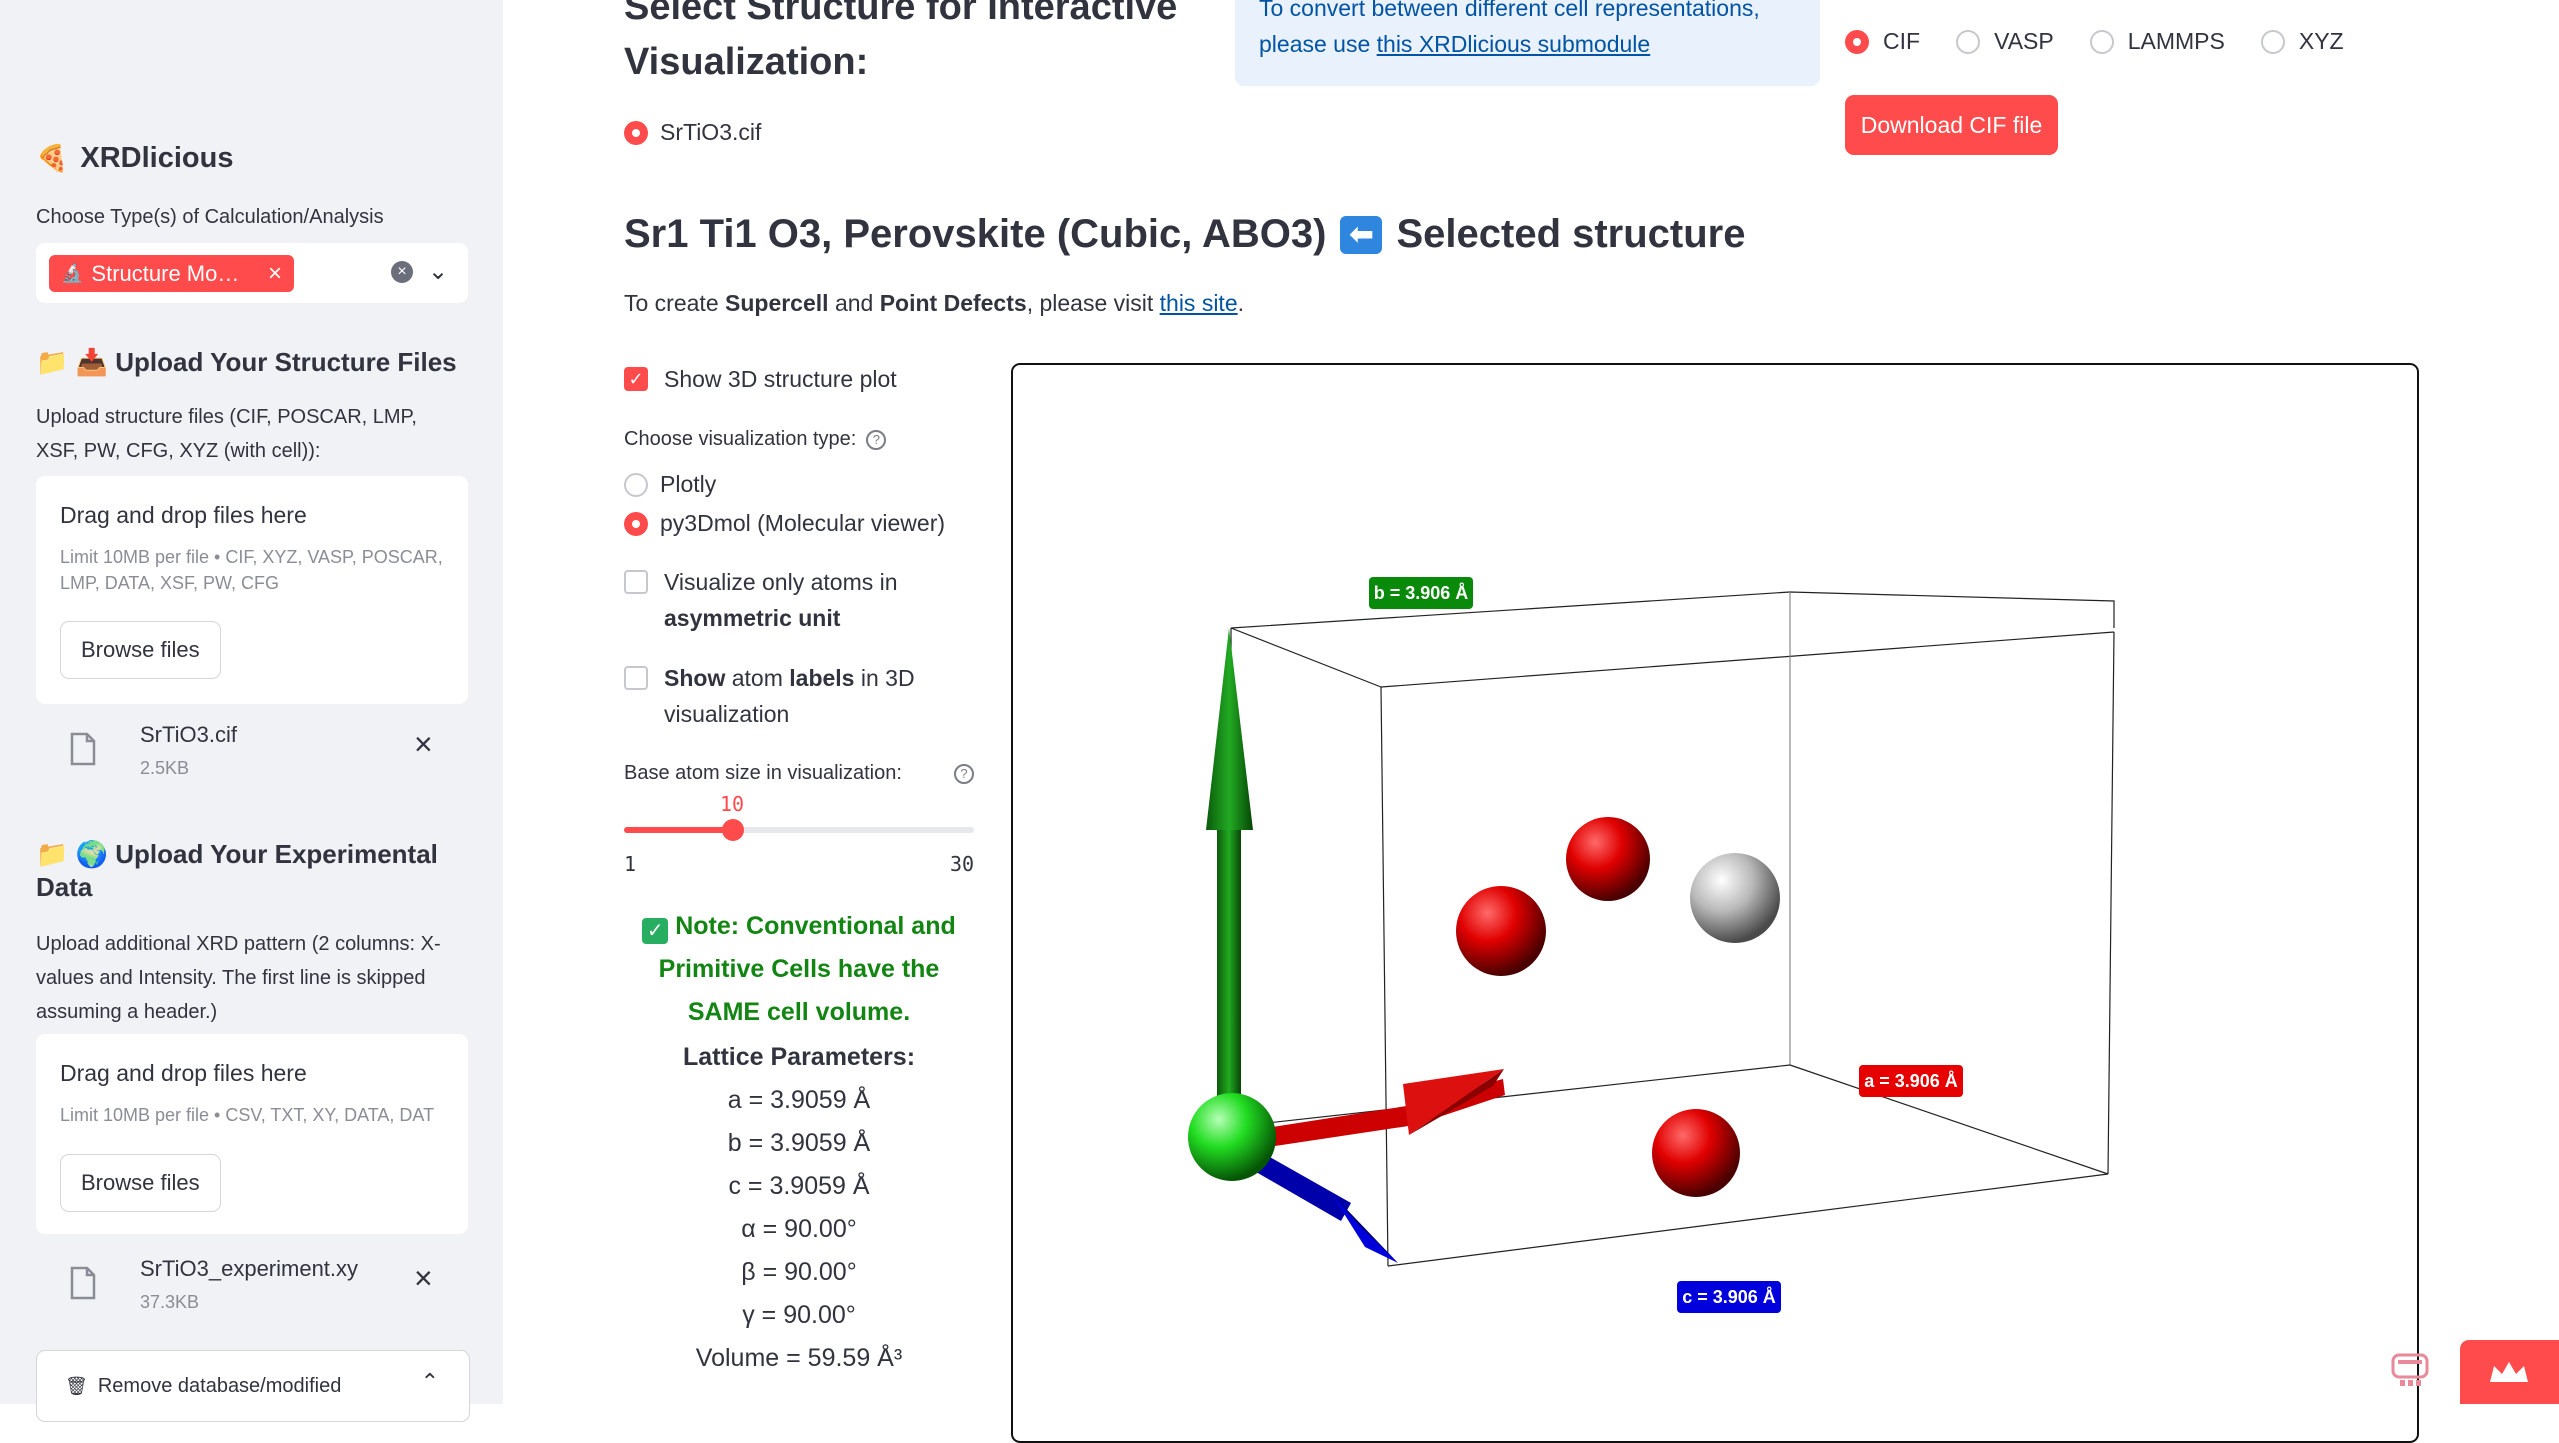 The image size is (2559, 1443). Describe the element at coordinates (253, 1386) in the screenshot. I see `remove-database-expander: 🗑 Remove database/modified ⌃` at that location.